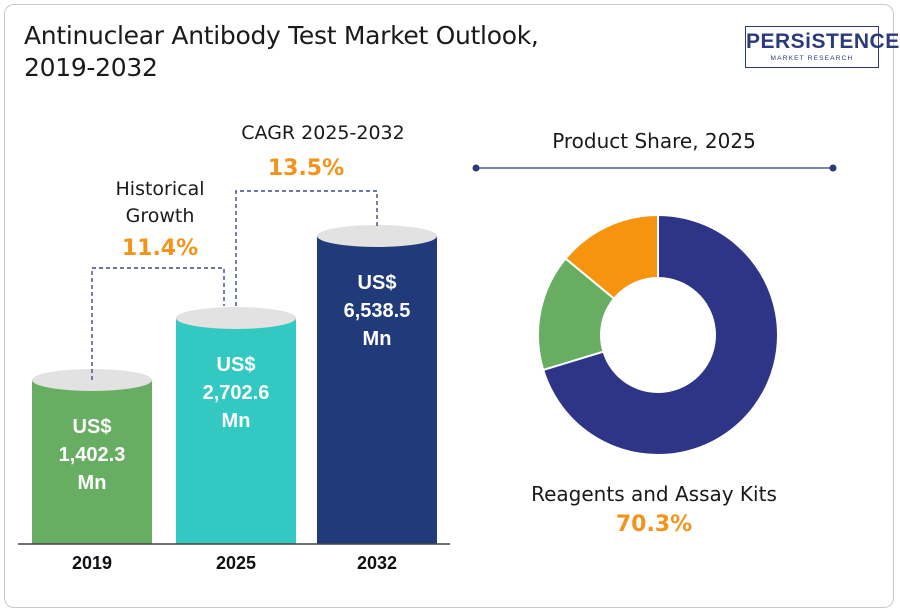 Image resolution: width=900 pixels, height=614 pixels. I want to click on rule-dot-left, so click(476, 168).